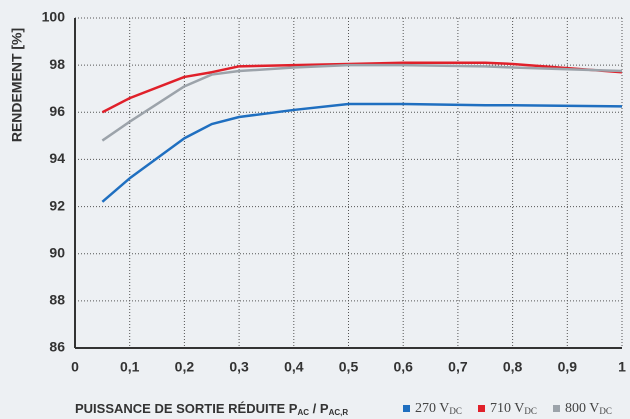 This screenshot has width=630, height=419. Describe the element at coordinates (349, 367) in the screenshot. I see `x-tick-label: 0,5` at that location.